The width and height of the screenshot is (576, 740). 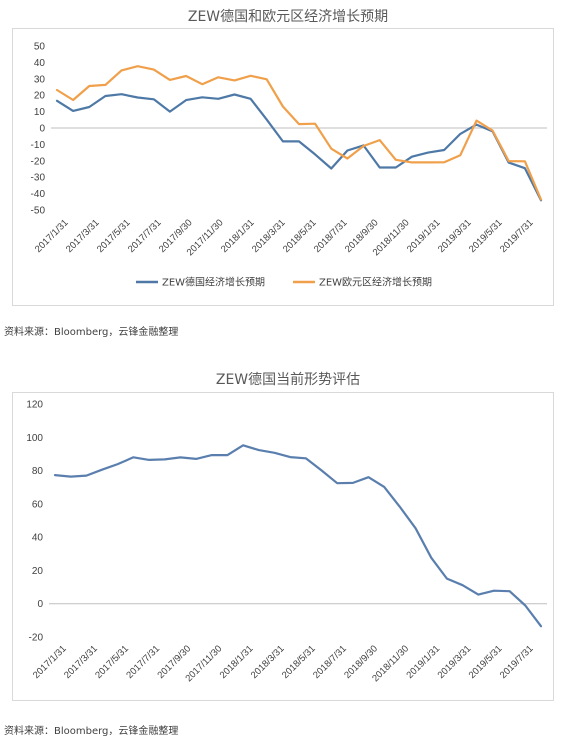 I want to click on chart-2-title: ZEW德国当前形势评估, so click(x=288, y=380).